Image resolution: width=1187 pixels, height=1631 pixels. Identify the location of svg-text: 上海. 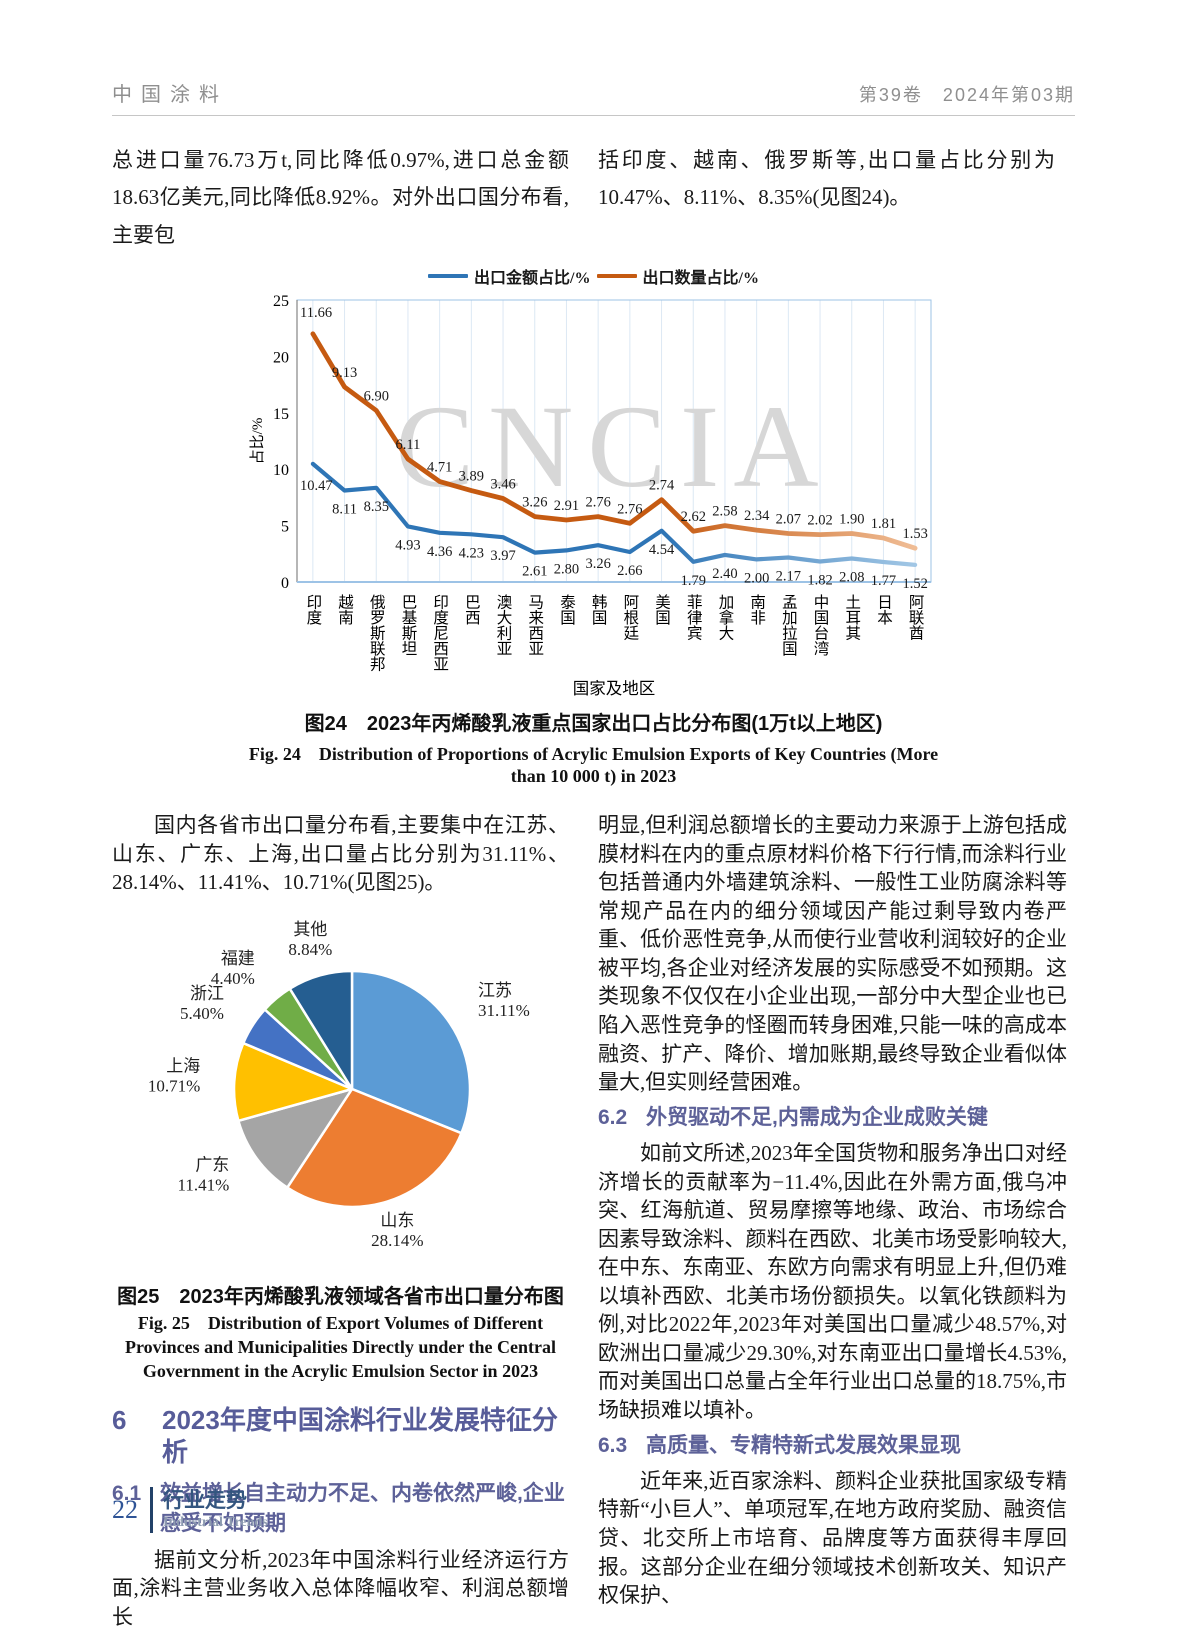
(183, 1065).